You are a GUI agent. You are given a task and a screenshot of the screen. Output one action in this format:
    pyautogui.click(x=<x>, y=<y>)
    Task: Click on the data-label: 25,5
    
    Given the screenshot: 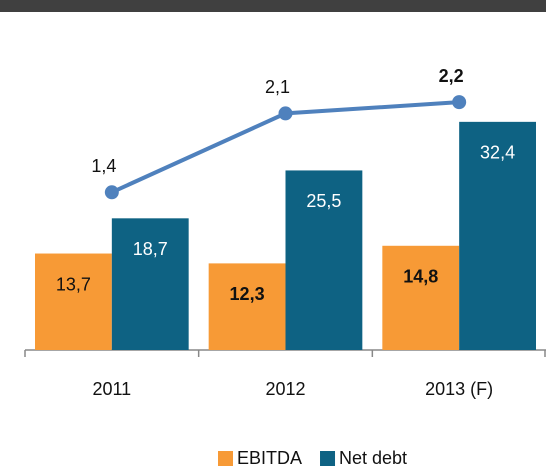 What is the action you would take?
    pyautogui.click(x=323, y=201)
    